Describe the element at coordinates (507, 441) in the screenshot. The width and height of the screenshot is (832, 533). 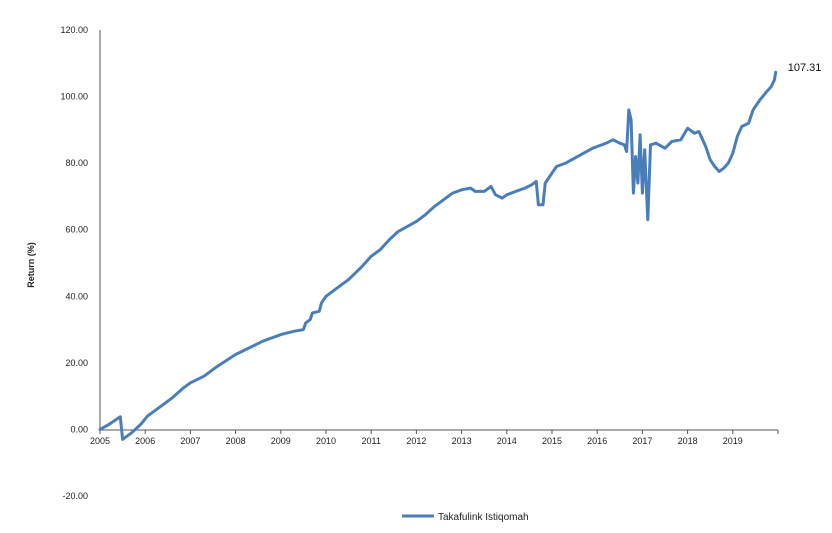
I see `x-tick-label: 2014` at that location.